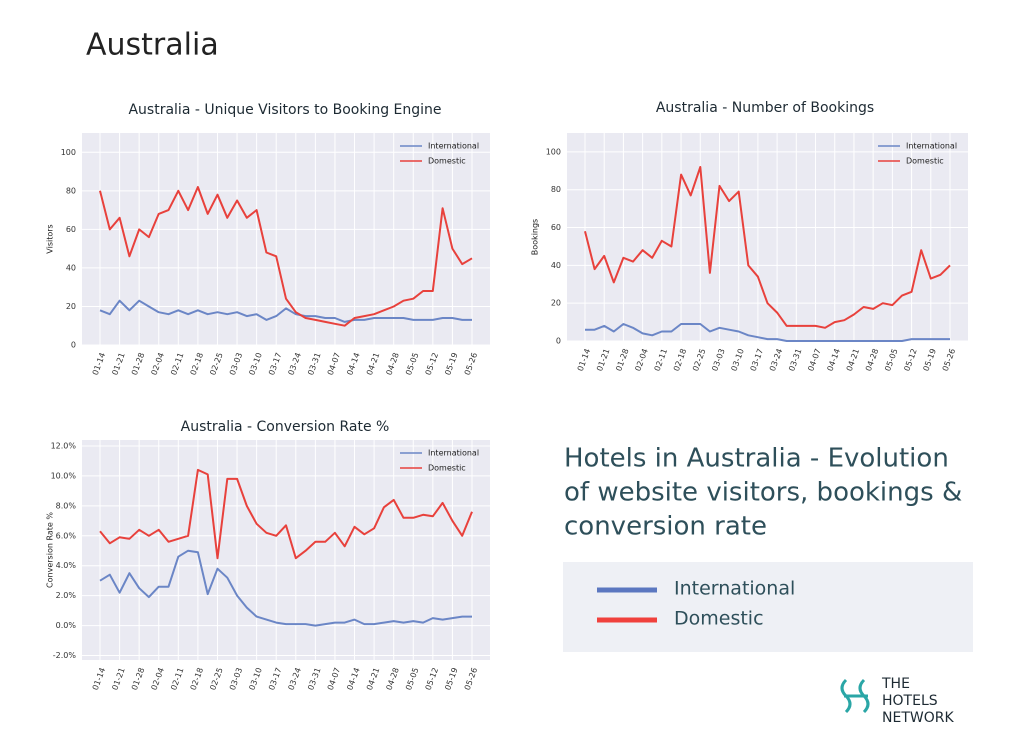  I want to click on logo-text: THE, so click(895, 684).